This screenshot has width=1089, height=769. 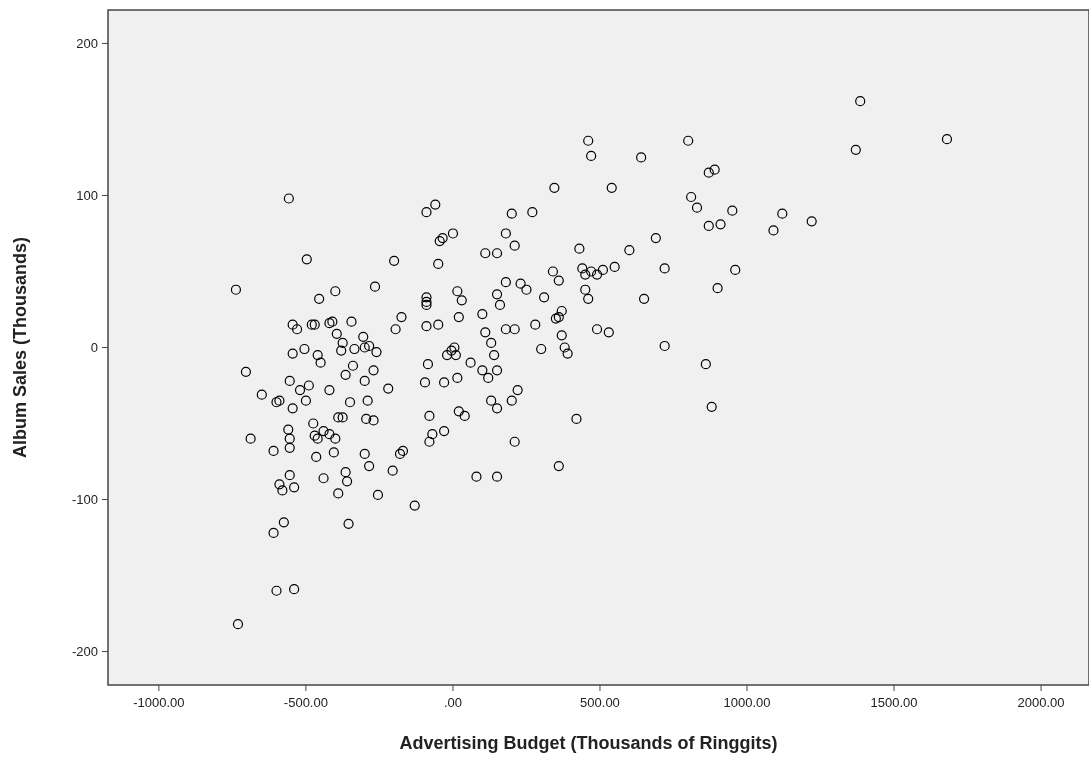 I want to click on x-tick-label: 1000.00, so click(x=747, y=702).